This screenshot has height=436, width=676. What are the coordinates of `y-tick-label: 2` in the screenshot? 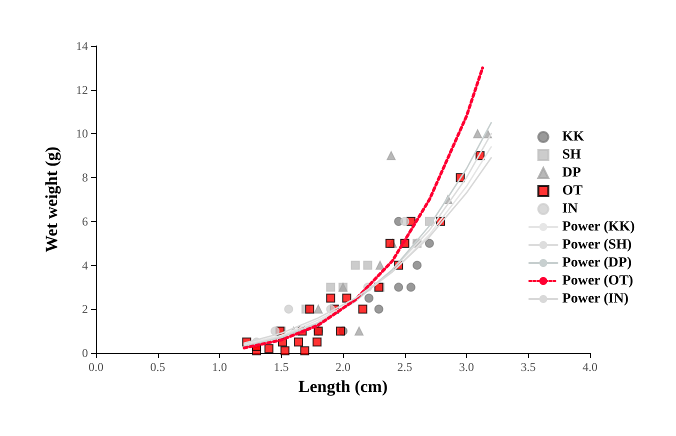 It's located at (85, 309).